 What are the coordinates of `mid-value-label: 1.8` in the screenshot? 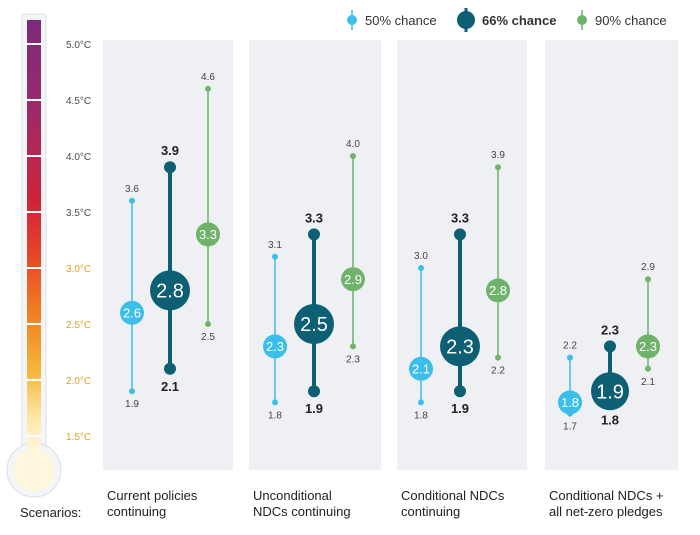 It's located at (570, 402).